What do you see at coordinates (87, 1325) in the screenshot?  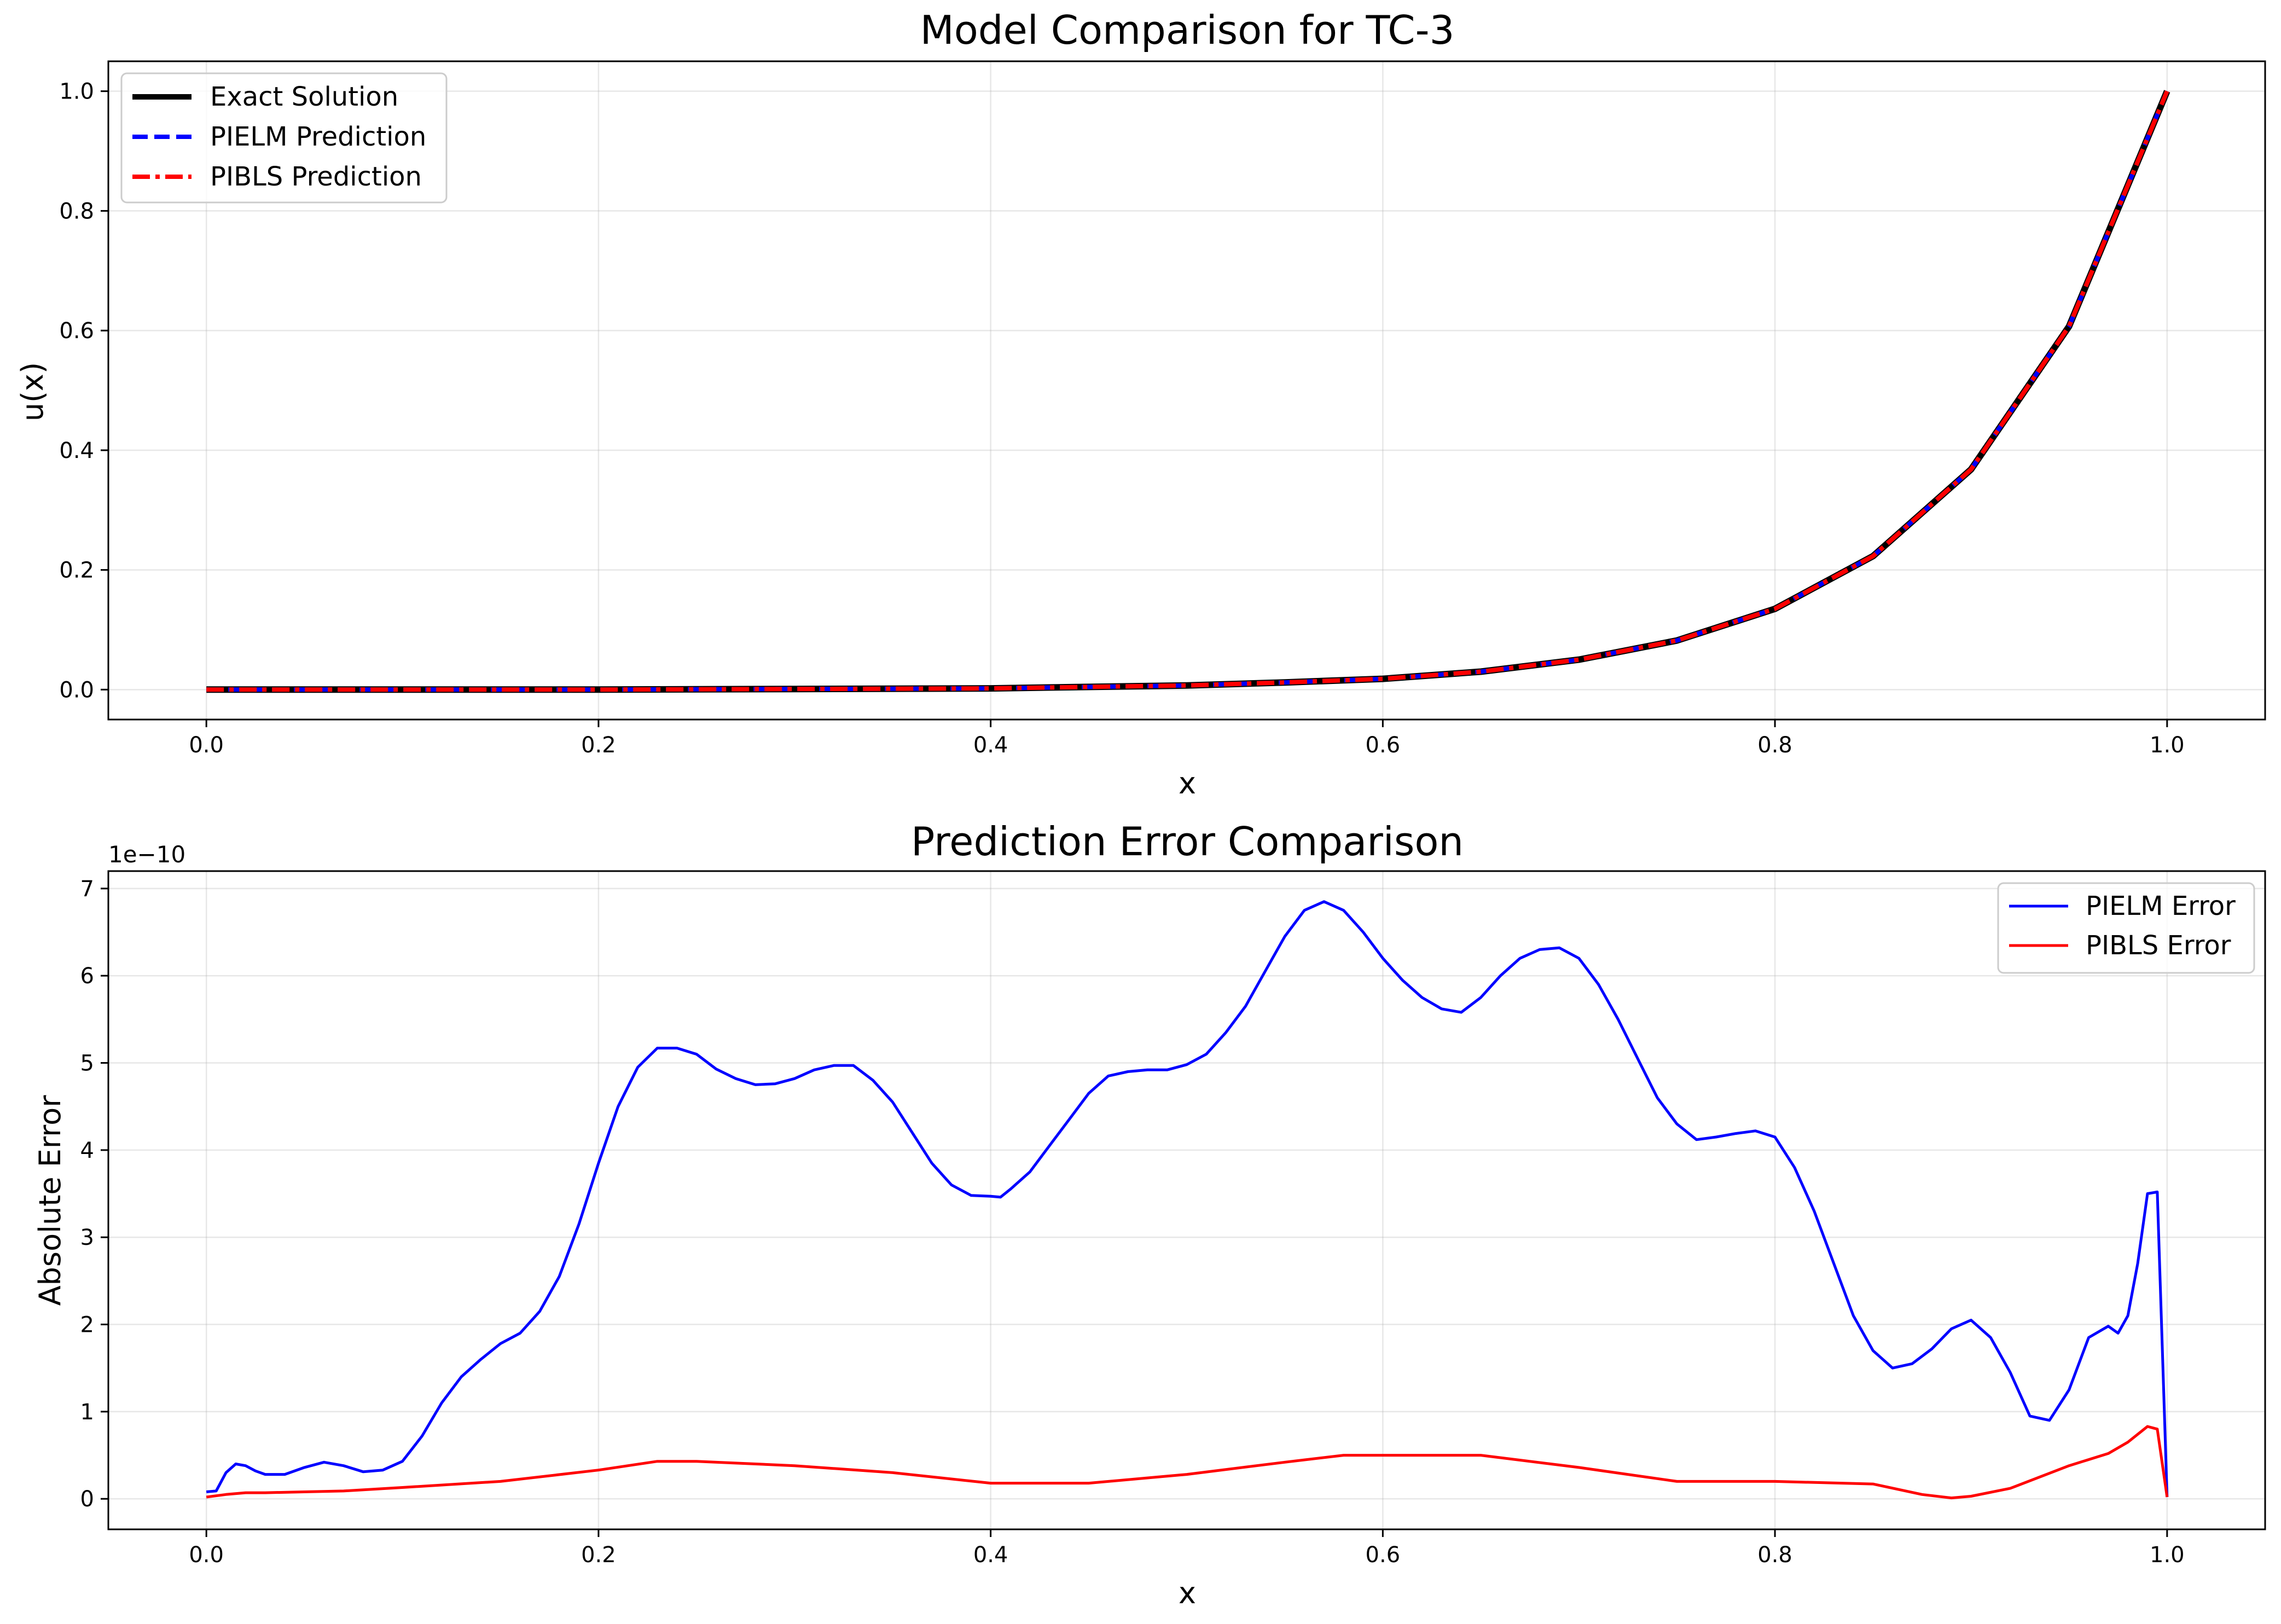 I see `y-tick-label: 2` at bounding box center [87, 1325].